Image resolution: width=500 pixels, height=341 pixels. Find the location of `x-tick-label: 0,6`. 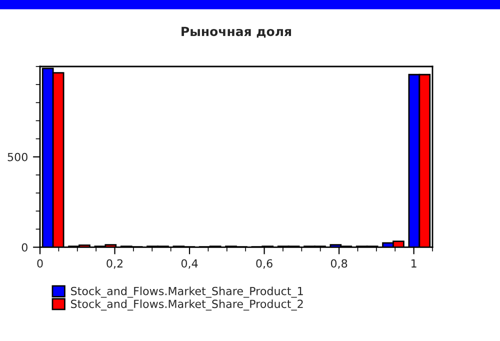

x-tick-label: 0,6 is located at coordinates (264, 264).